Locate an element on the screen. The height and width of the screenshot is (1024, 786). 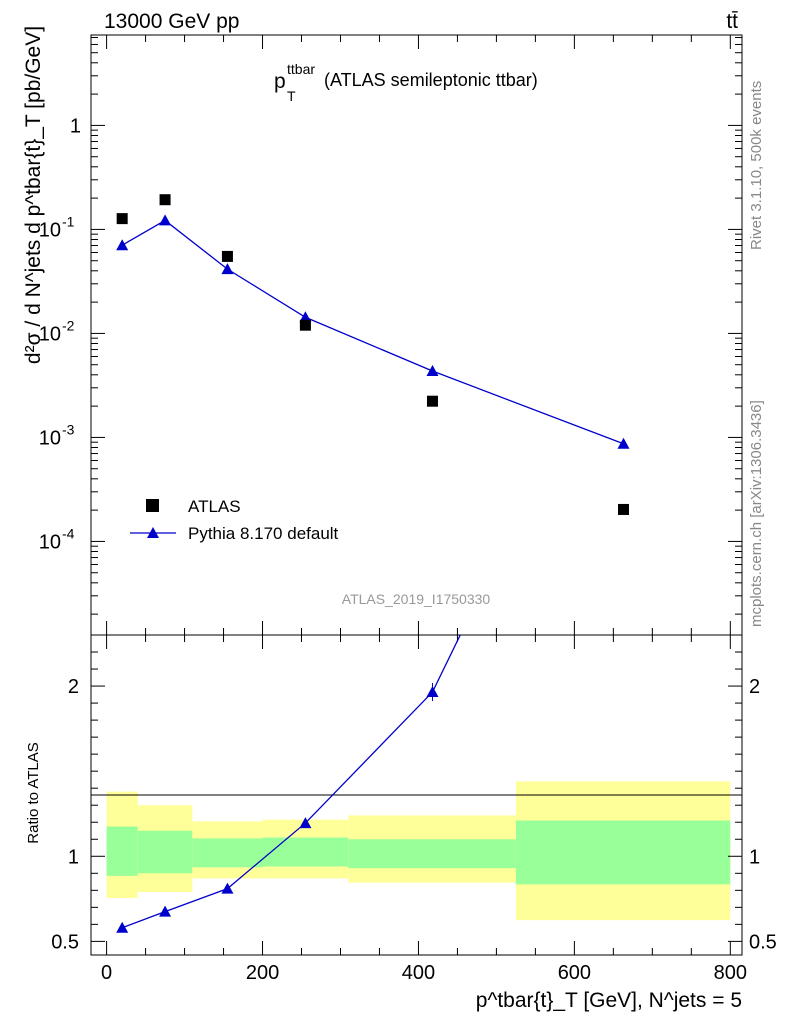
x-axis-label: p^tbar{t}_T [GeV], N^jets = 5 is located at coordinates (609, 1000).